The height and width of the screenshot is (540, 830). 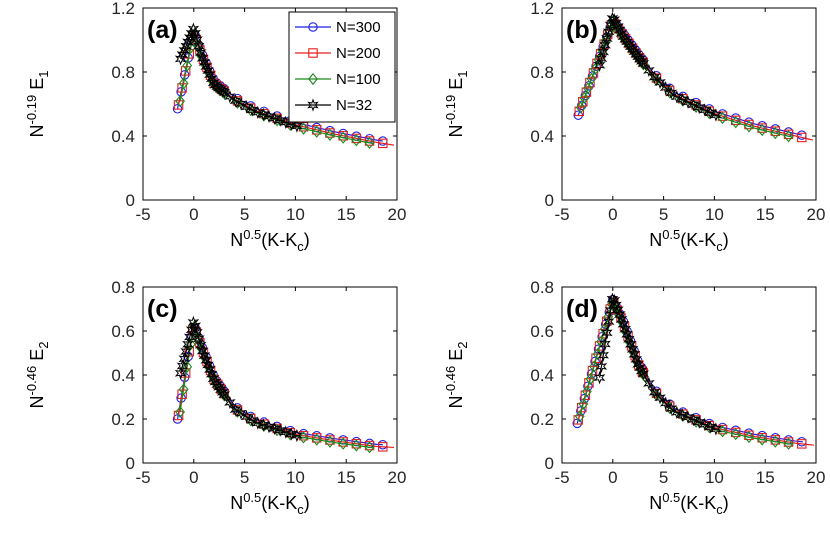 I want to click on legend-marker, so click(x=313, y=79).